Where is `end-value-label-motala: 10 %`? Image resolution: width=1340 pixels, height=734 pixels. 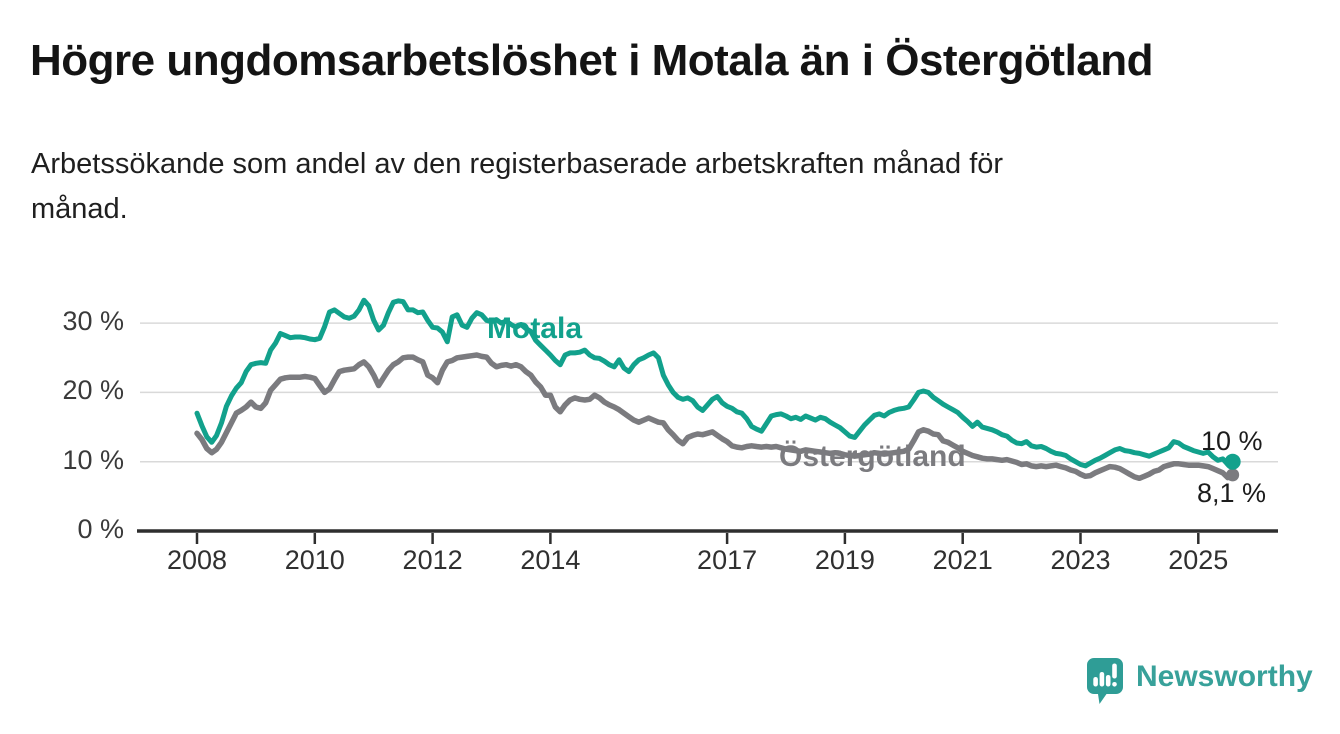 end-value-label-motala: 10 % is located at coordinates (1232, 441).